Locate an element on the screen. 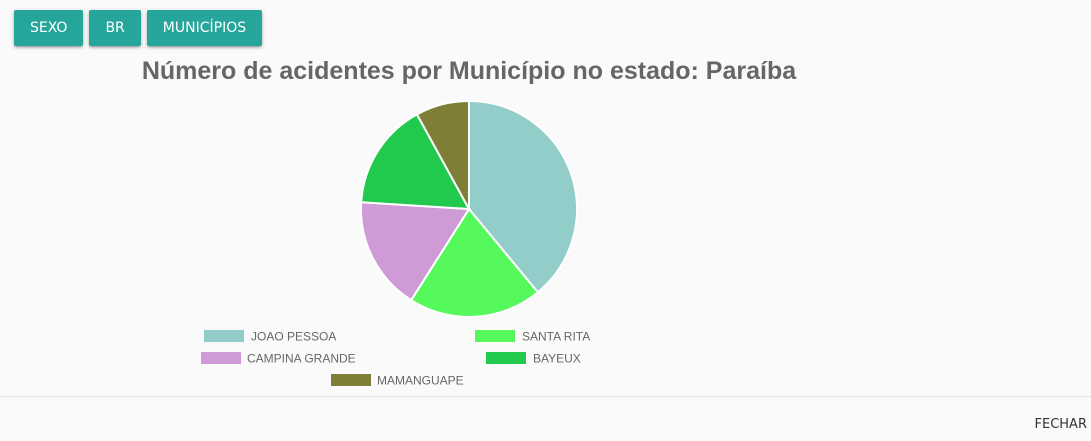 This screenshot has width=1091, height=441. legend-label: SANTA RITA is located at coordinates (556, 337).